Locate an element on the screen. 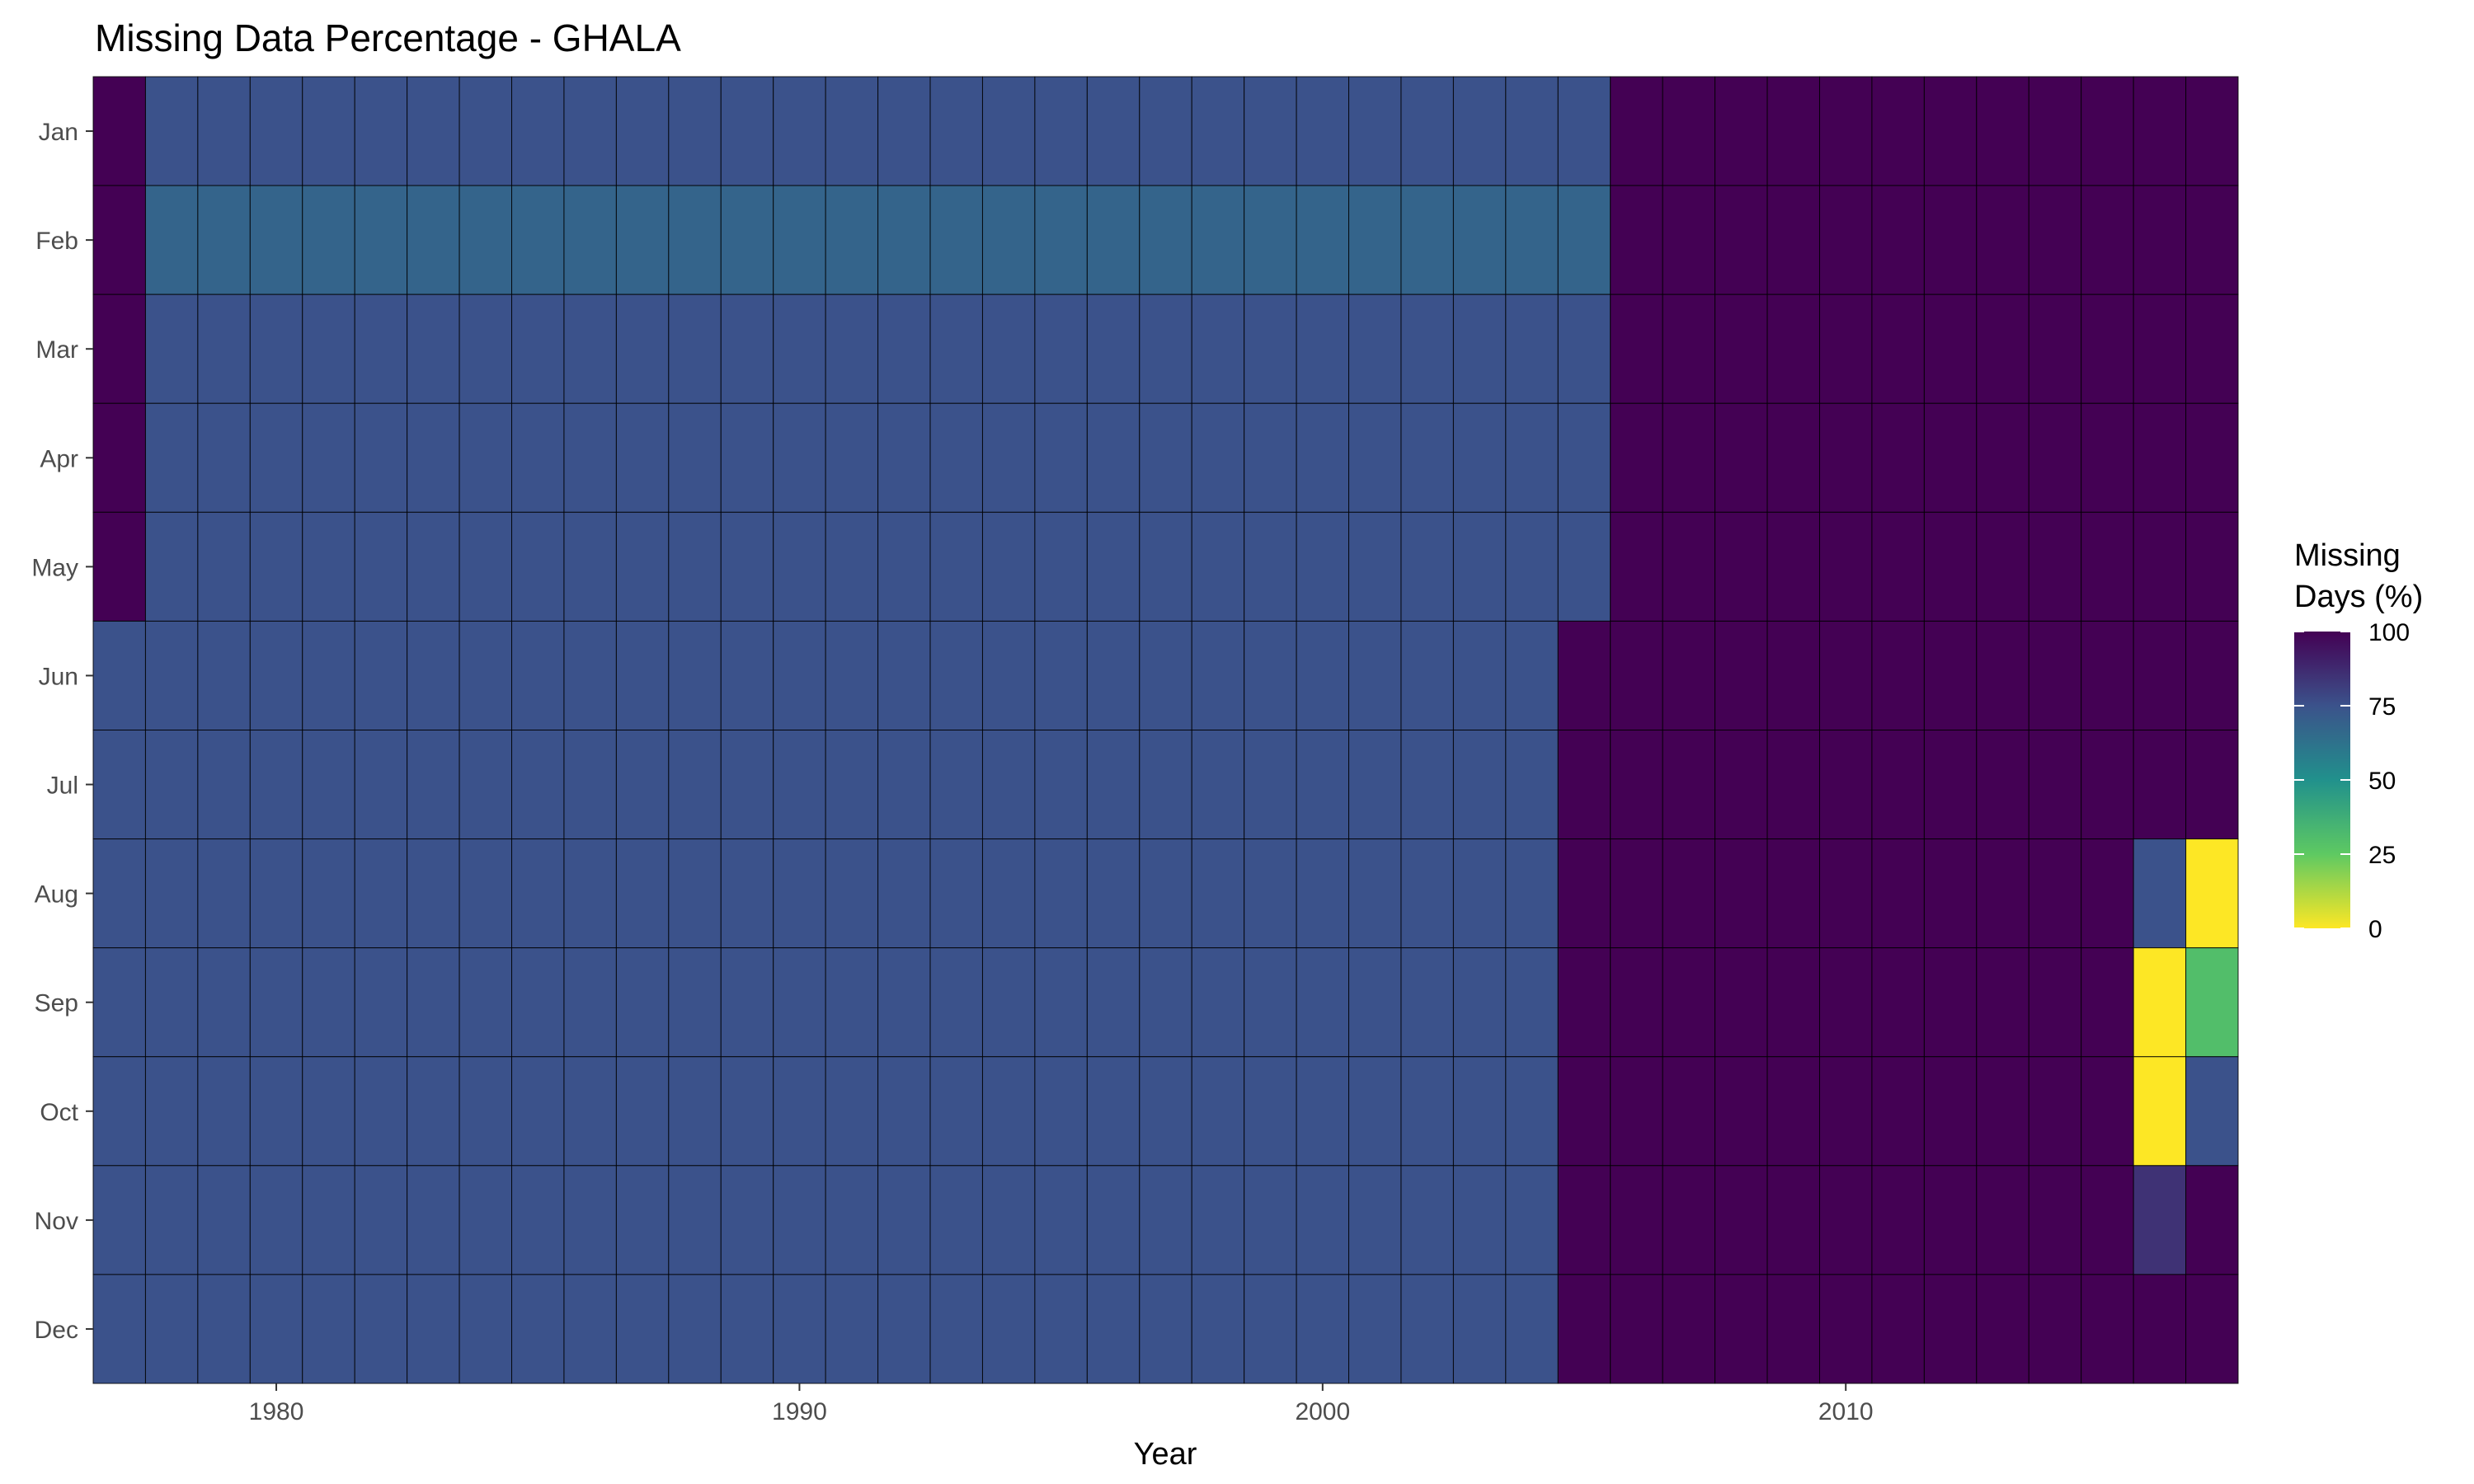  y-axis: Jan Feb Mar Apr May Jun Jul Aug Sep Oct Nov Dec is located at coordinates (62, 731).